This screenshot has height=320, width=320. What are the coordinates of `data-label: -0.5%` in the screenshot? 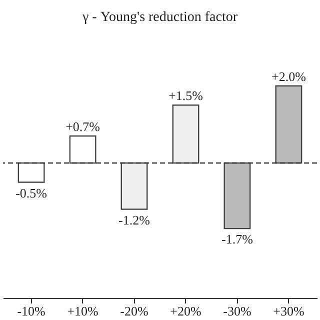 It's located at (32, 192).